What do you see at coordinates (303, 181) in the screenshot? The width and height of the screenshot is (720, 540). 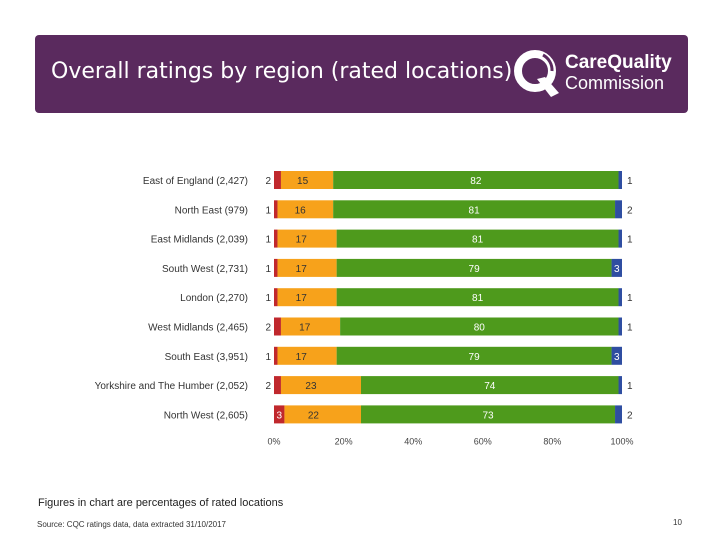 I see `data-label: 15` at bounding box center [303, 181].